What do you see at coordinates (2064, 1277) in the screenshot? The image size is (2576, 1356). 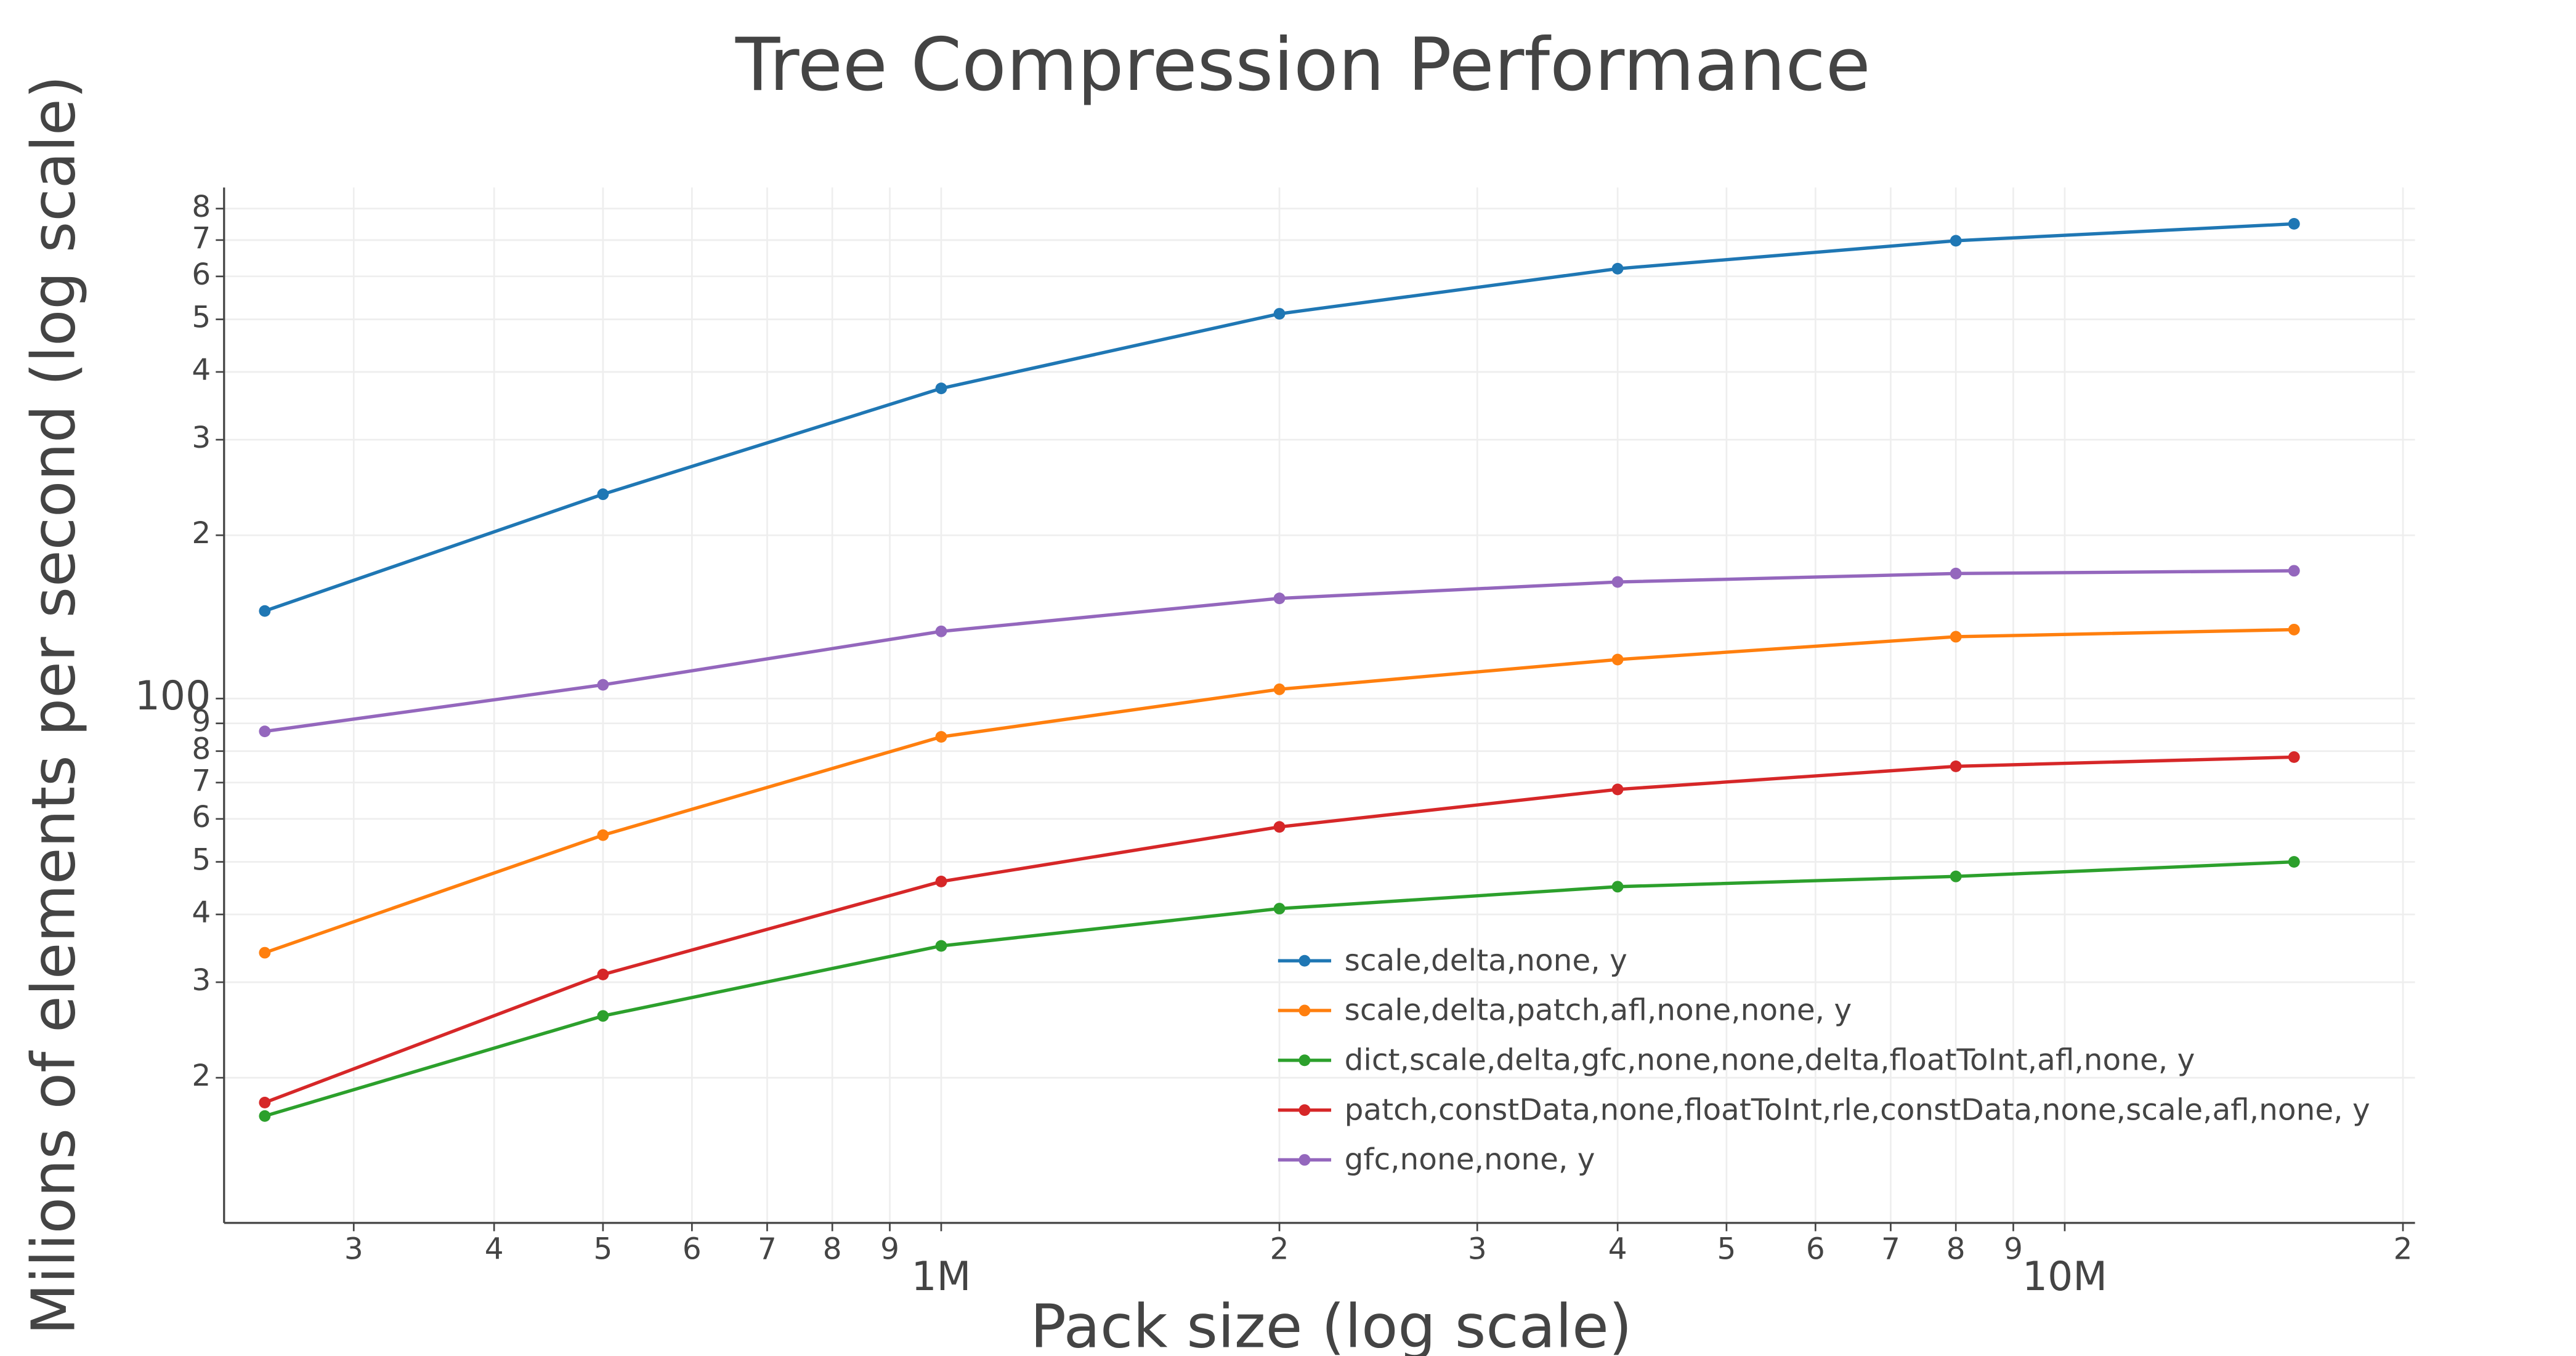 I see `x-tick-label: 10M` at bounding box center [2064, 1277].